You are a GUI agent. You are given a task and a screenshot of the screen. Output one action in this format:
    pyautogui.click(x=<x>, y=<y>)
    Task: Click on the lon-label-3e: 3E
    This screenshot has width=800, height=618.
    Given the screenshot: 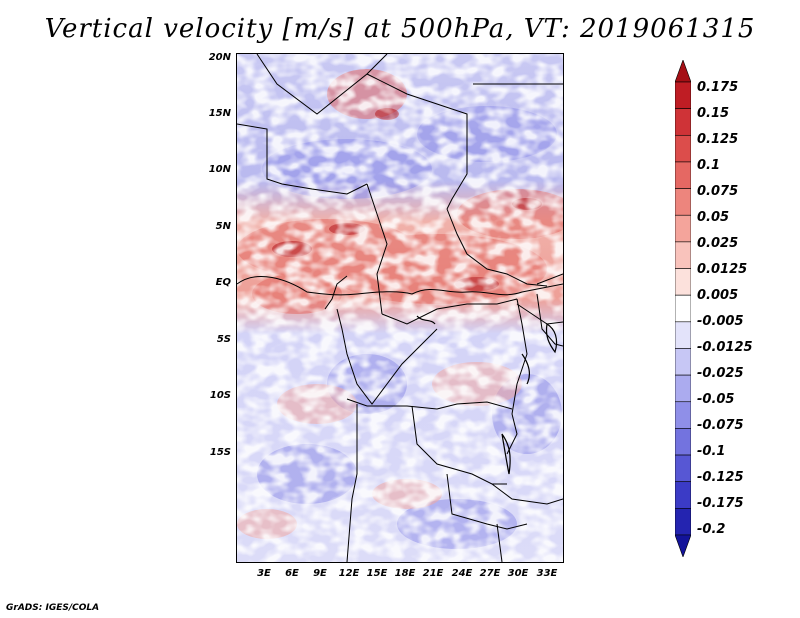 What is the action you would take?
    pyautogui.click(x=264, y=573)
    